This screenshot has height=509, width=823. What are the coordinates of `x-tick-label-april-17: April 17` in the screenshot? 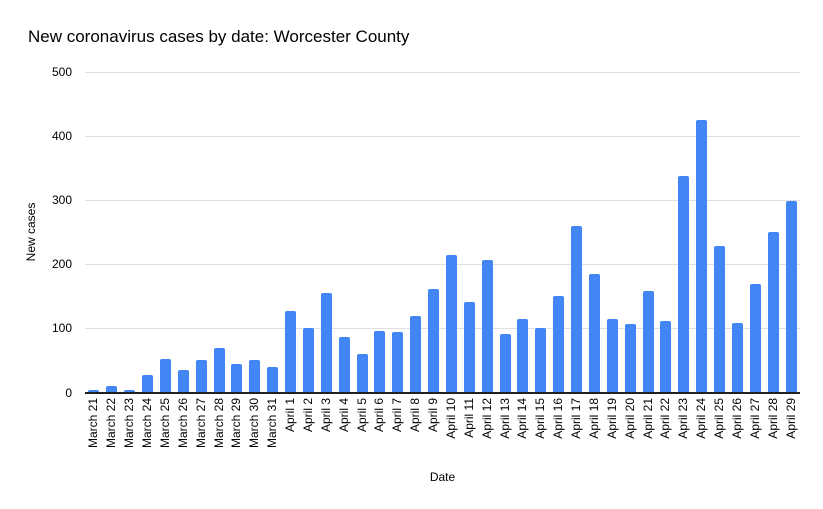 It's located at (576, 418).